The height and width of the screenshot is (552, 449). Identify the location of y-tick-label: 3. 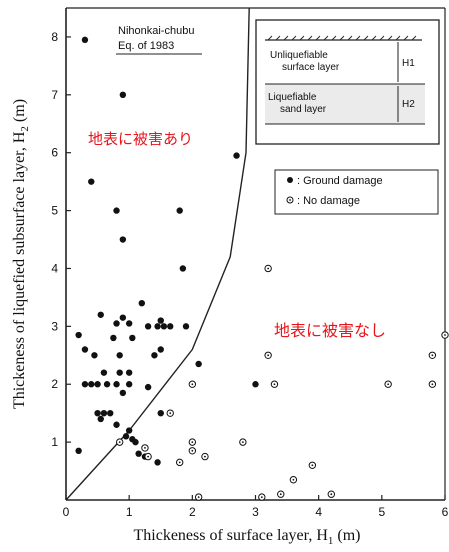
(54, 326).